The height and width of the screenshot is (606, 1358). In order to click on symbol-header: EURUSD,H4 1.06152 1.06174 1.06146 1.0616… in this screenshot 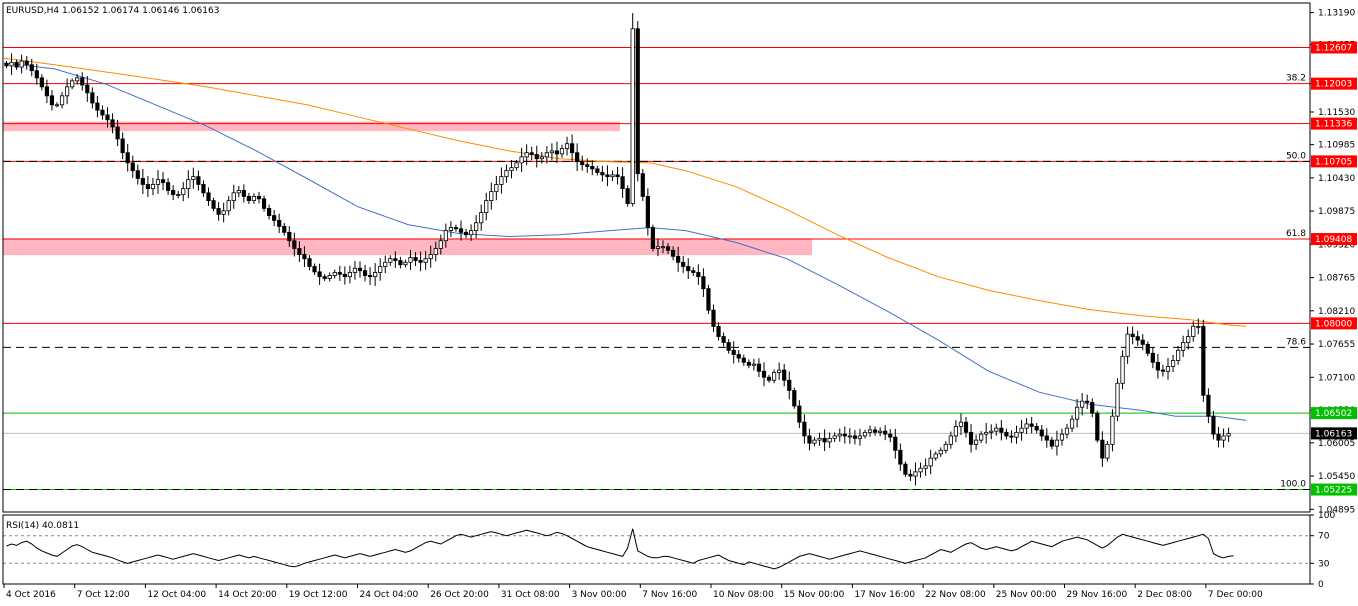, I will do `click(112, 11)`.